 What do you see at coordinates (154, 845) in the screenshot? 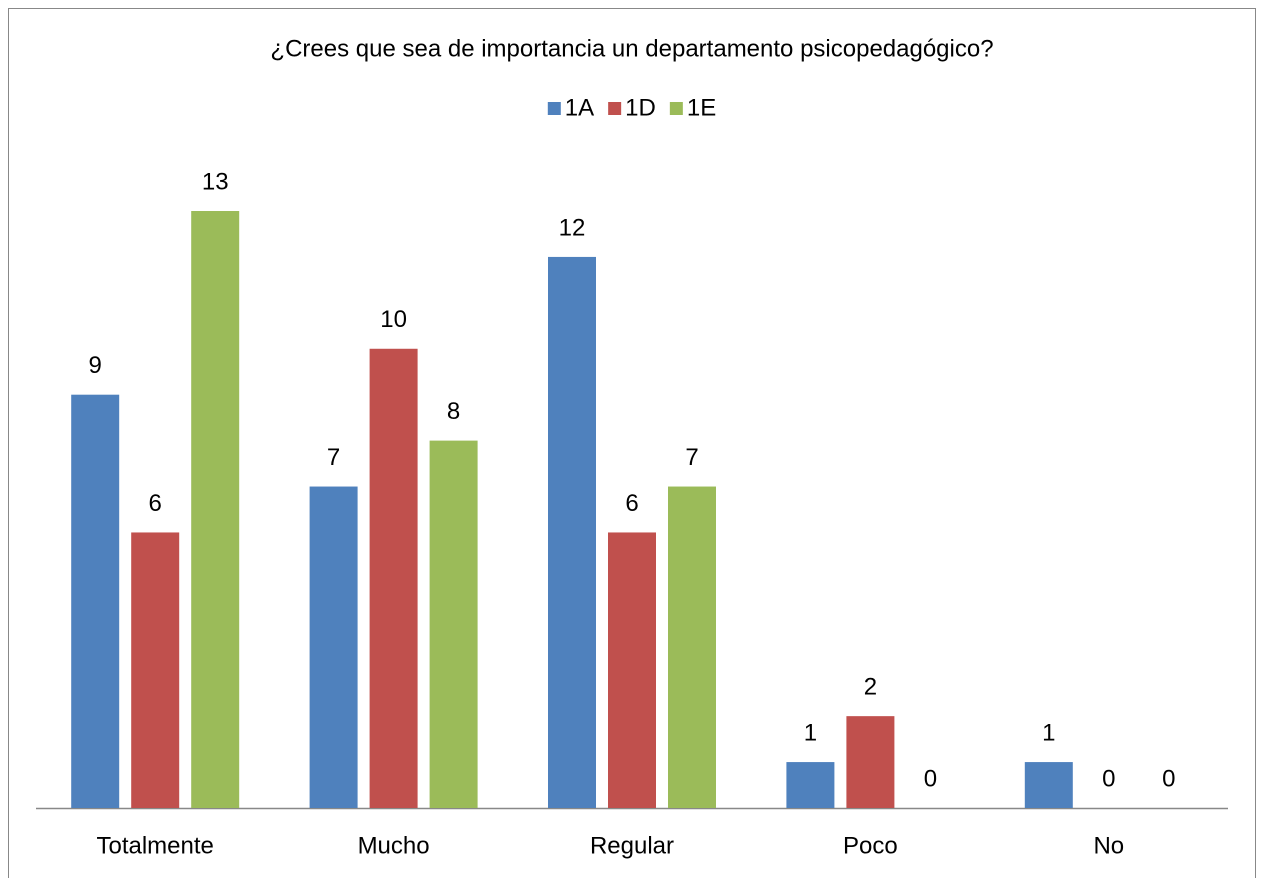
I see `x-tick-label: Totalmente` at bounding box center [154, 845].